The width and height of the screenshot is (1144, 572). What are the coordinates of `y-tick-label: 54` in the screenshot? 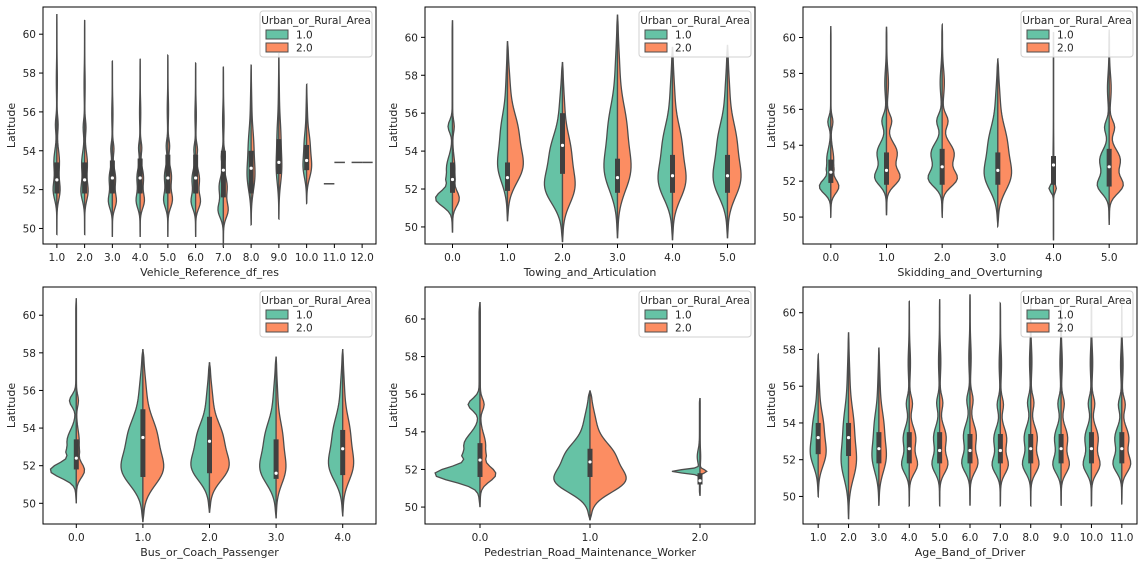 It's located at (412, 433).